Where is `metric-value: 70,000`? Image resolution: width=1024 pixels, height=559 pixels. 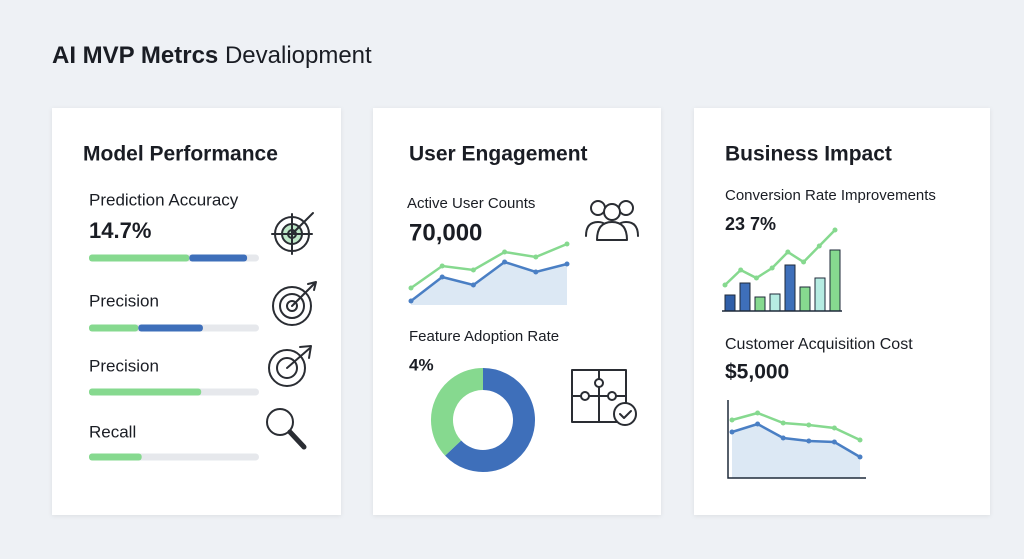 metric-value: 70,000 is located at coordinates (445, 232).